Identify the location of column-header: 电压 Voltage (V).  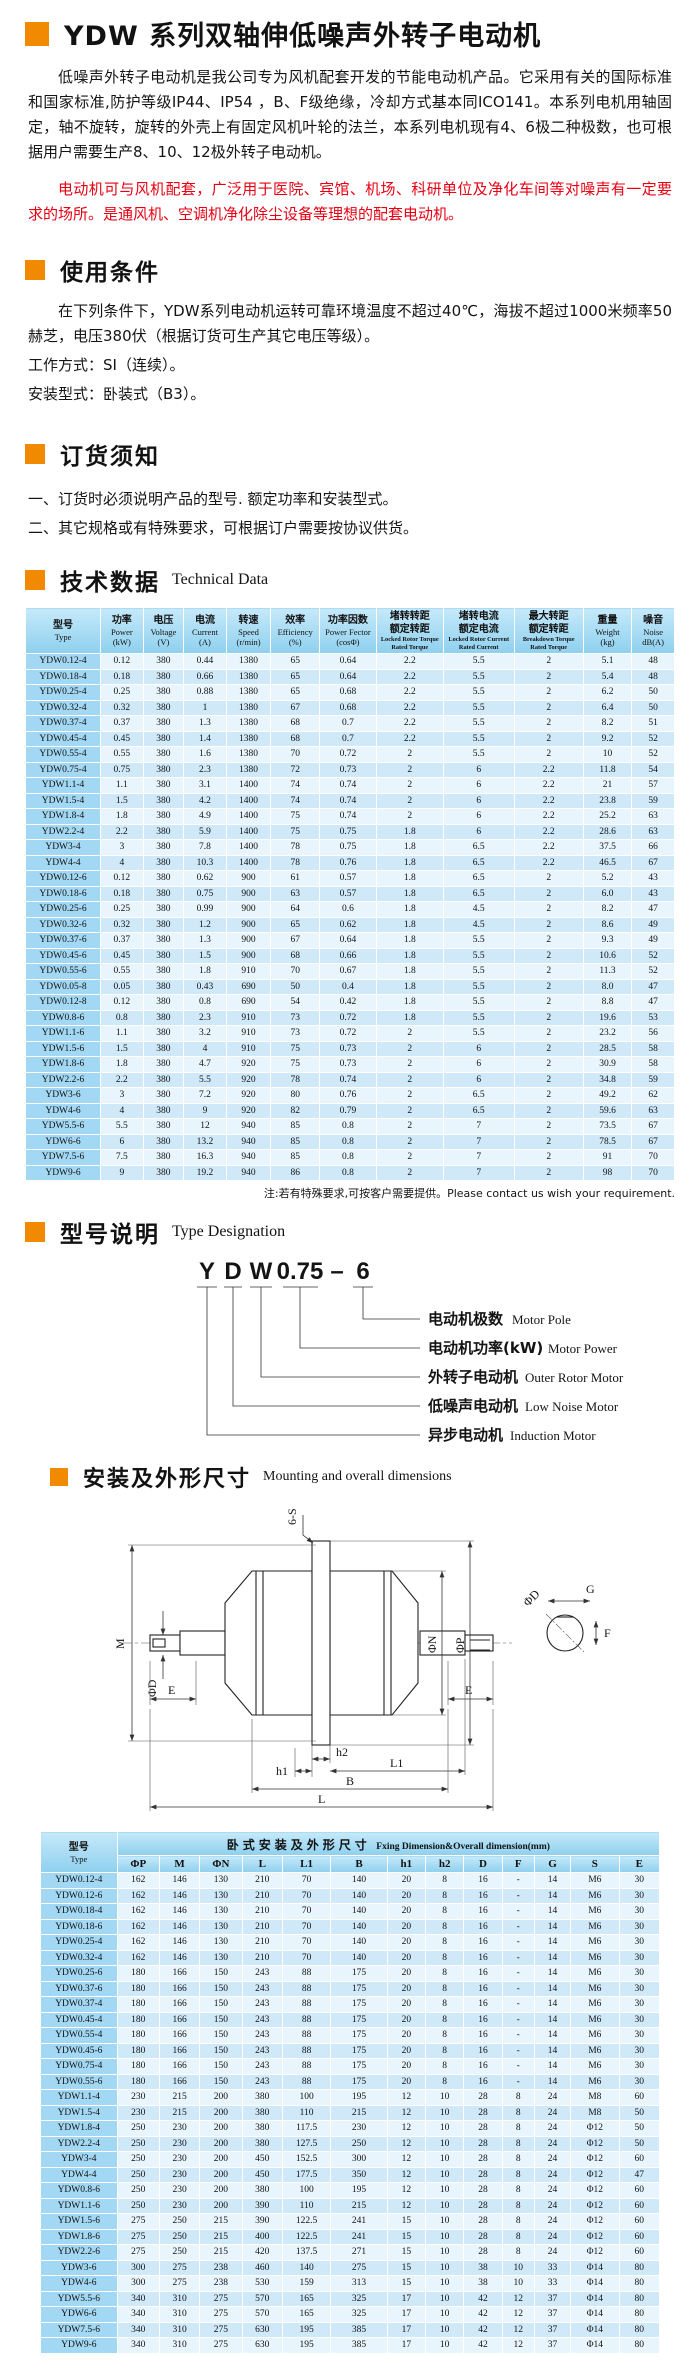
(163, 630).